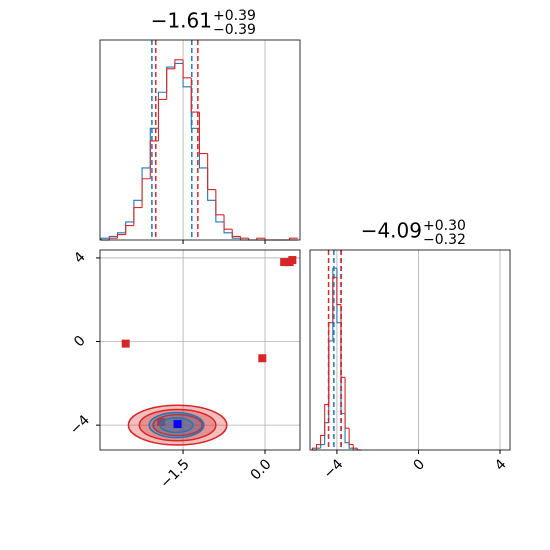  Describe the element at coordinates (501, 465) in the screenshot. I see `x-tick-label: 4` at that location.